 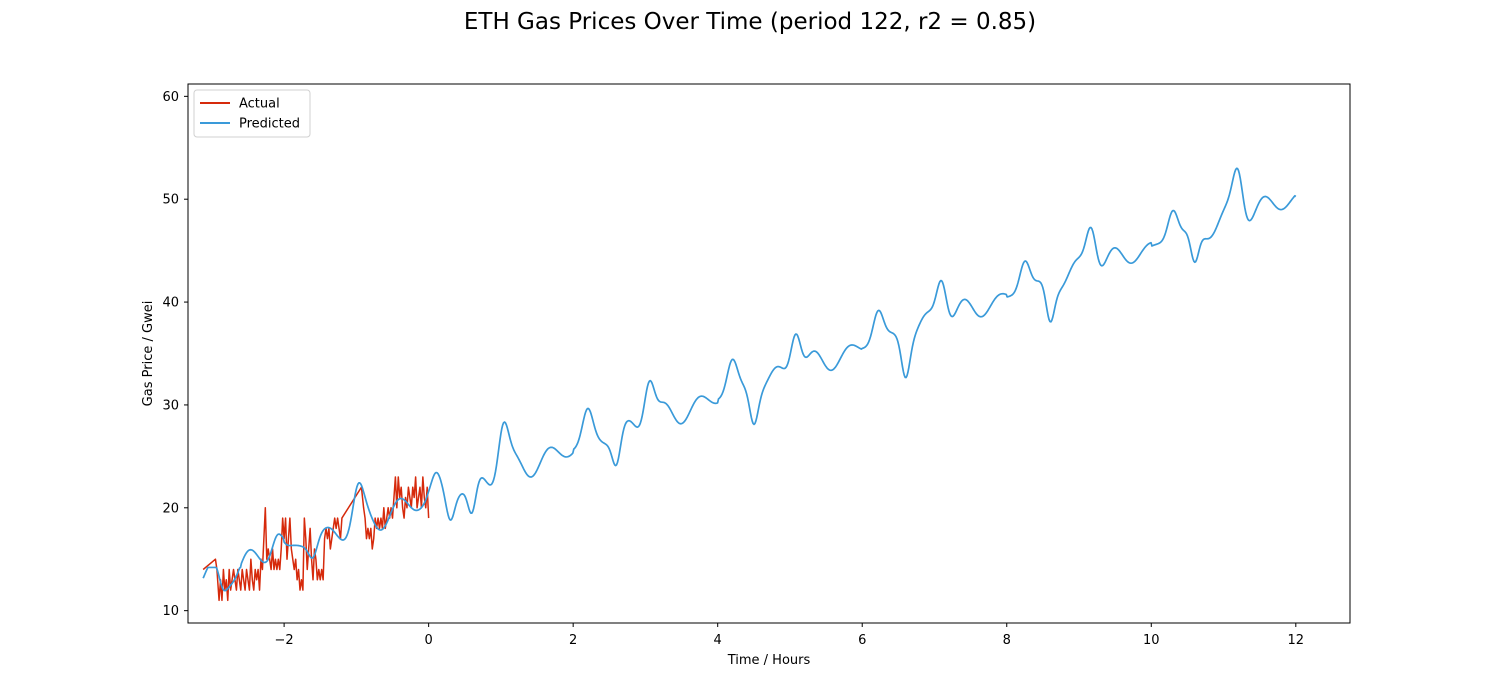 I want to click on y-tick-label: 60, so click(x=170, y=97).